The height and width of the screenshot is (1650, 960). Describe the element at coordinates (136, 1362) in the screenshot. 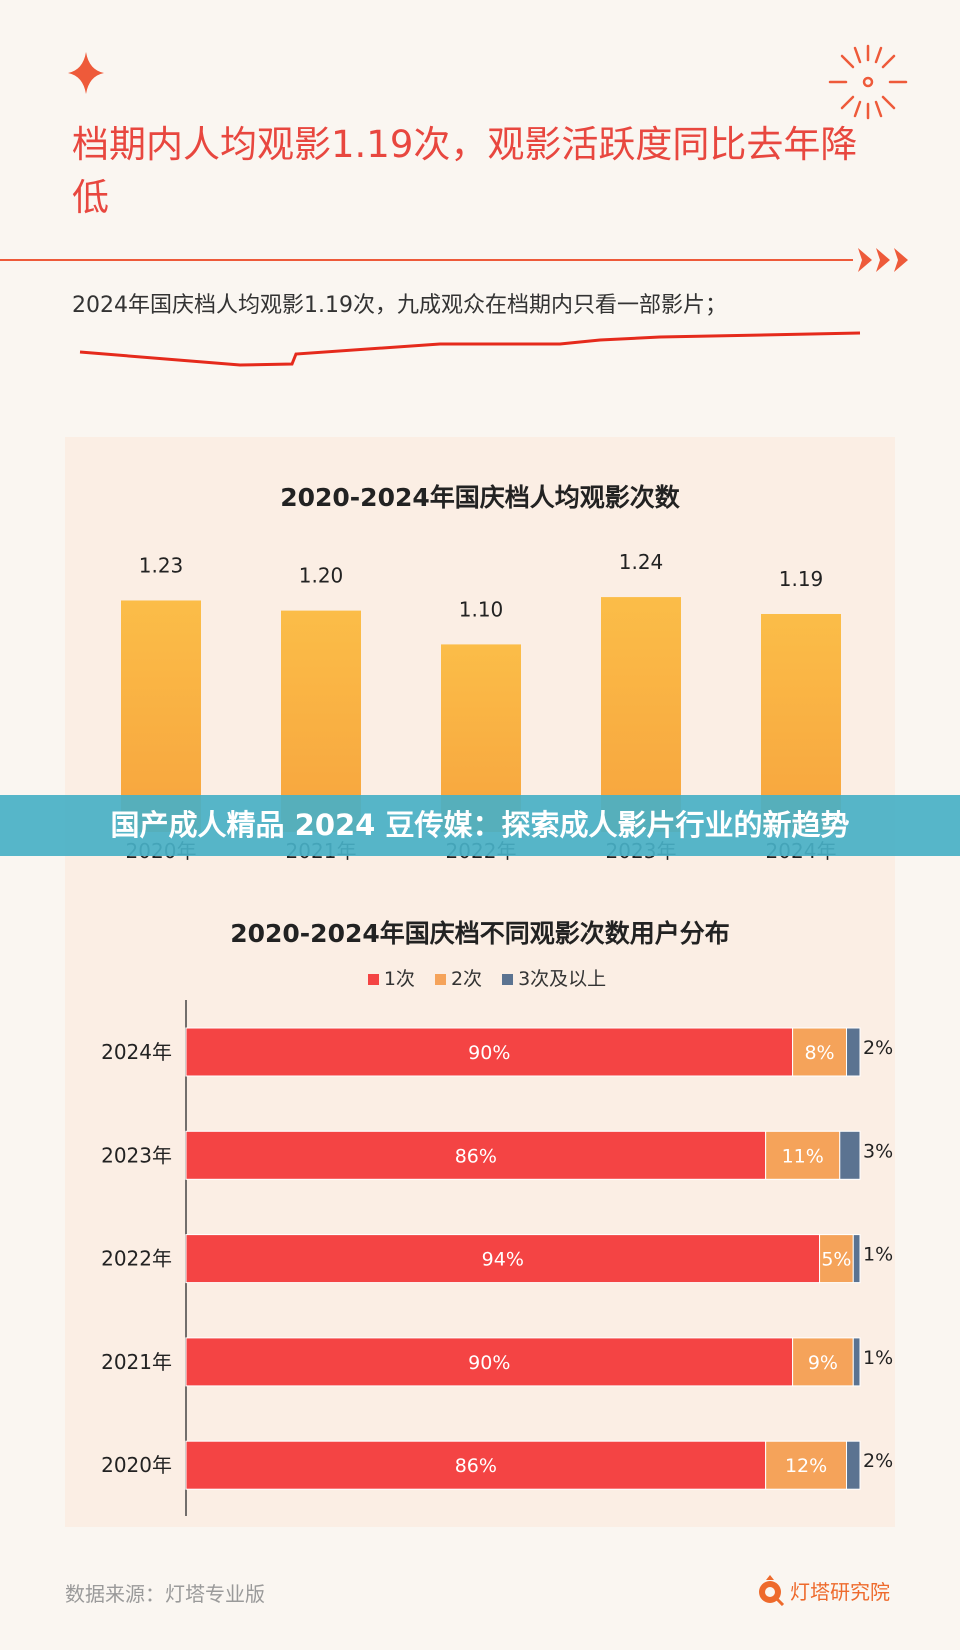

I see `y-tick-label: 2021年` at that location.